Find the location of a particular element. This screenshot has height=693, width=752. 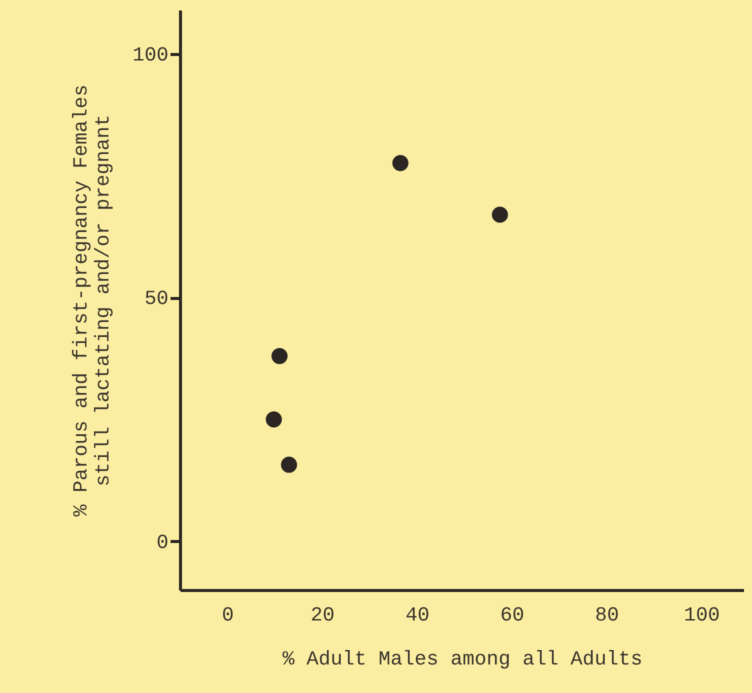

x-tick-label: 0 is located at coordinates (228, 616).